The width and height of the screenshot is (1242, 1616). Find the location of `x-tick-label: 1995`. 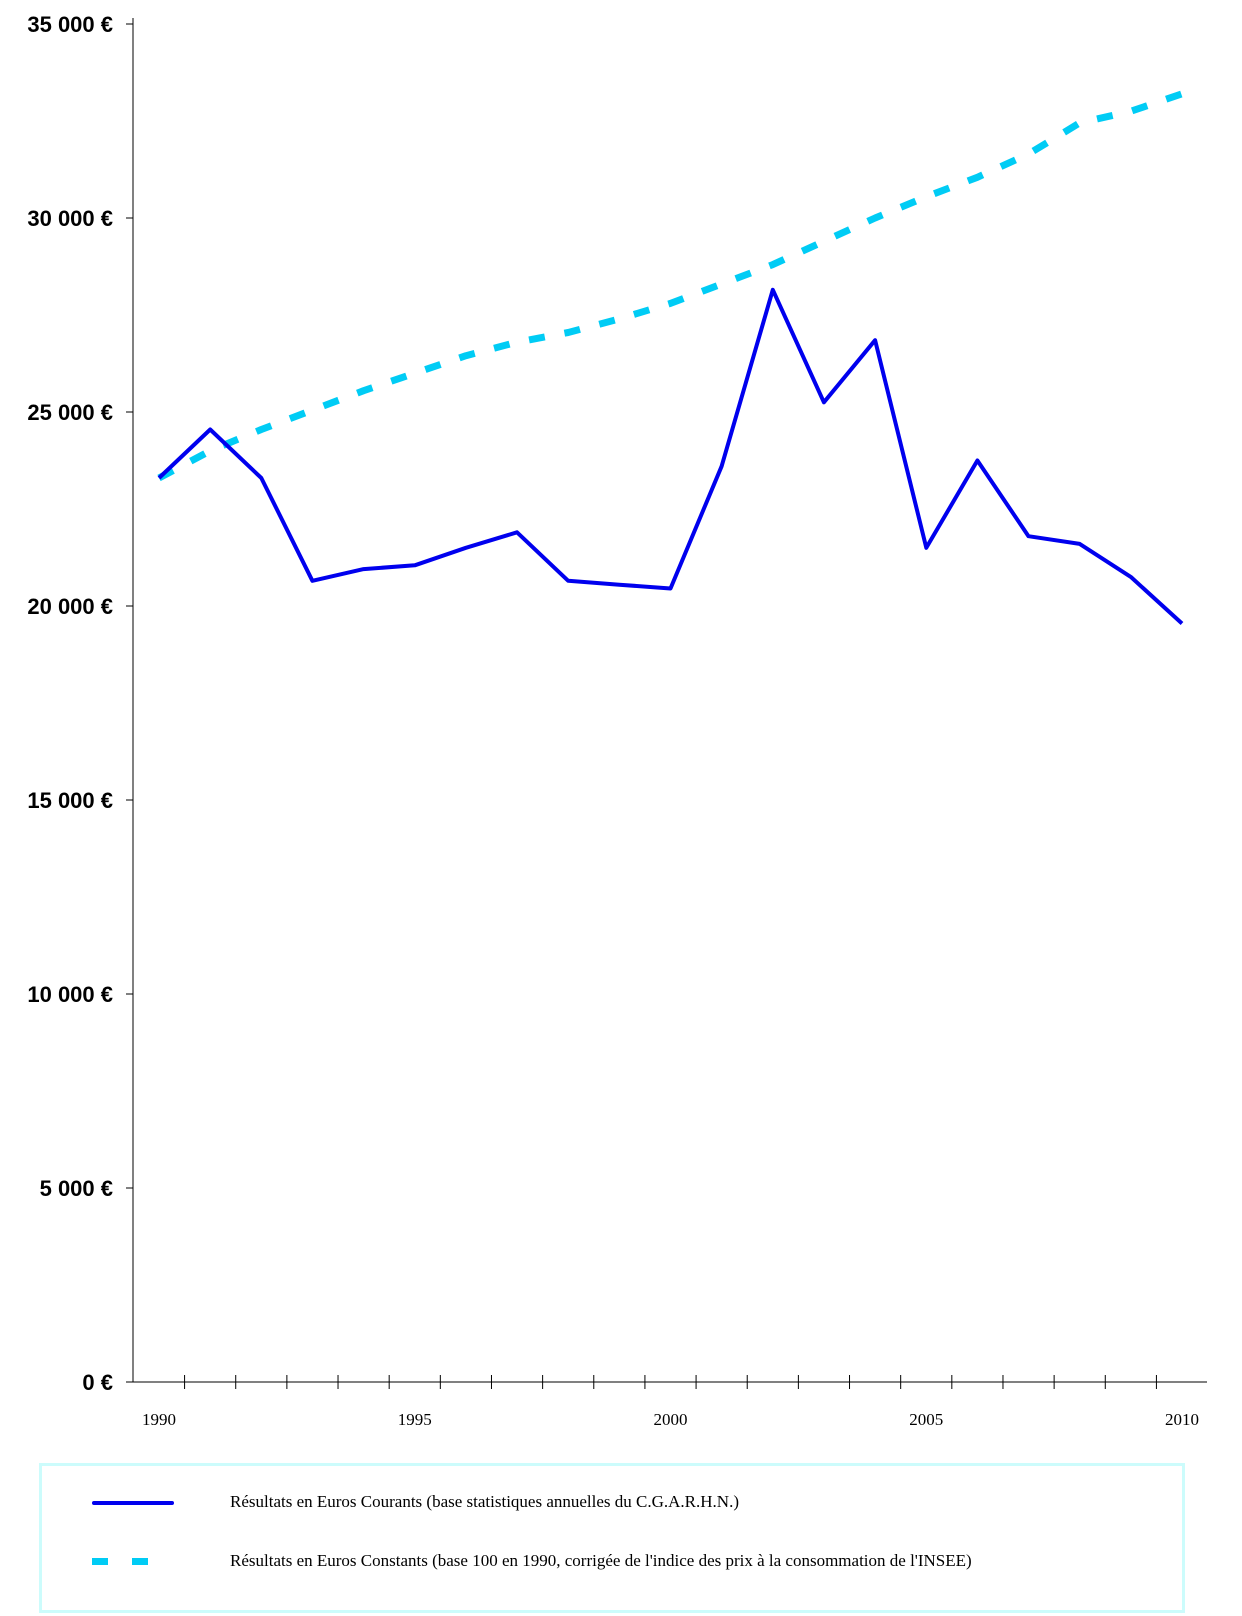

x-tick-label: 1995 is located at coordinates (415, 1419).